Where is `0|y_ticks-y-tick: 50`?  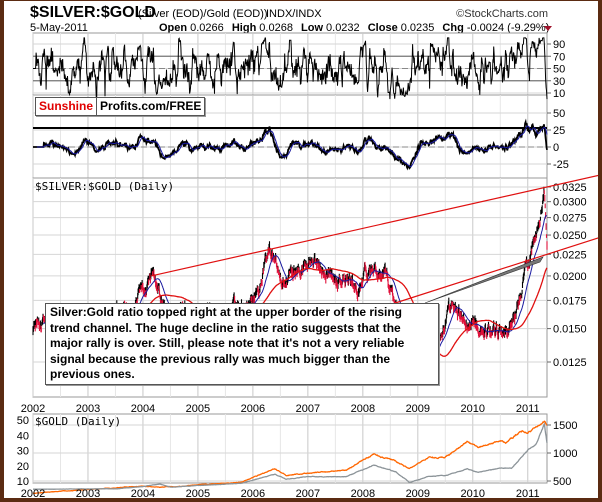
0|y_ticks-y-tick: 50 is located at coordinates (559, 70).